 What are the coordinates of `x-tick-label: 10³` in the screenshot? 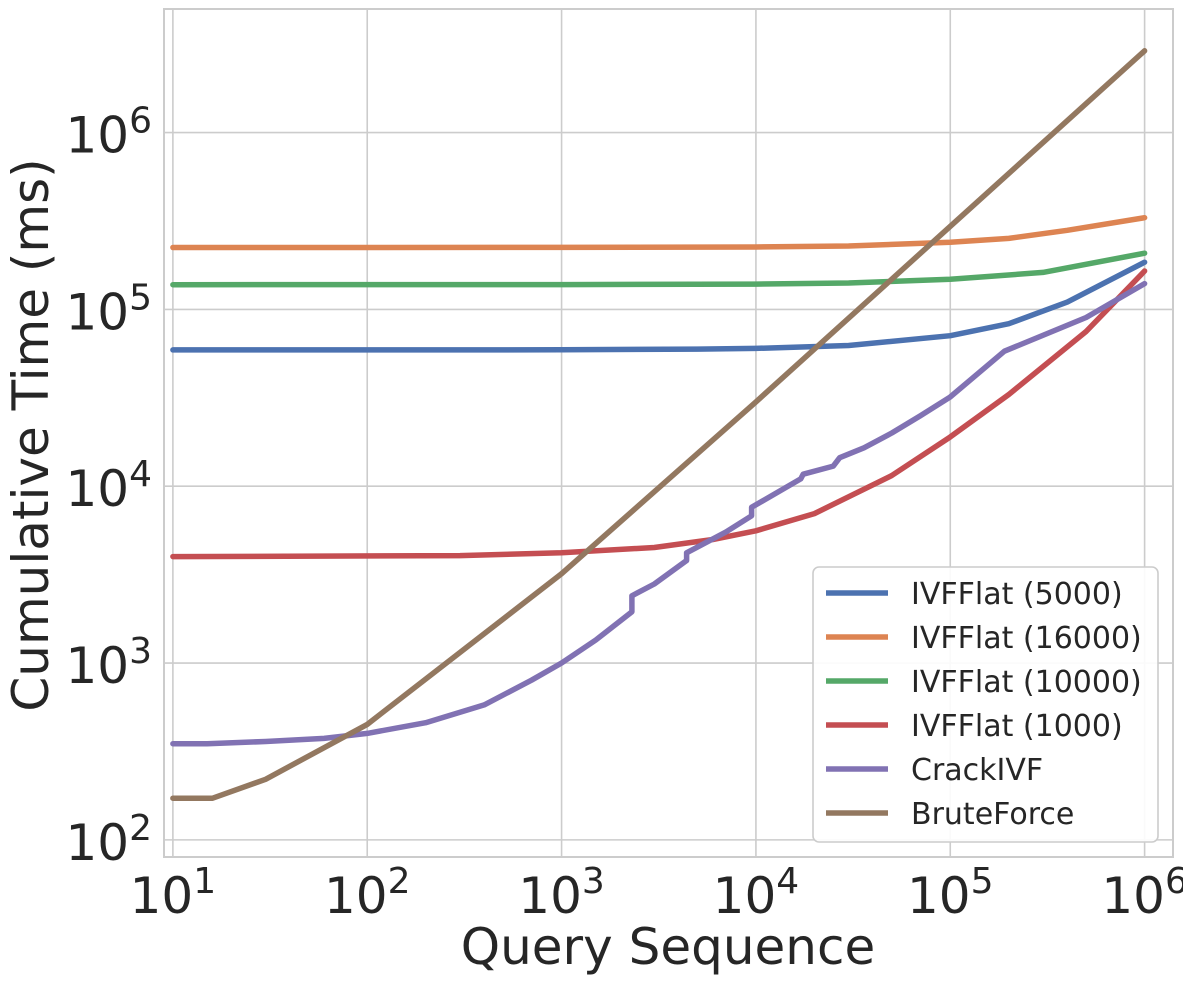 It's located at (561, 893).